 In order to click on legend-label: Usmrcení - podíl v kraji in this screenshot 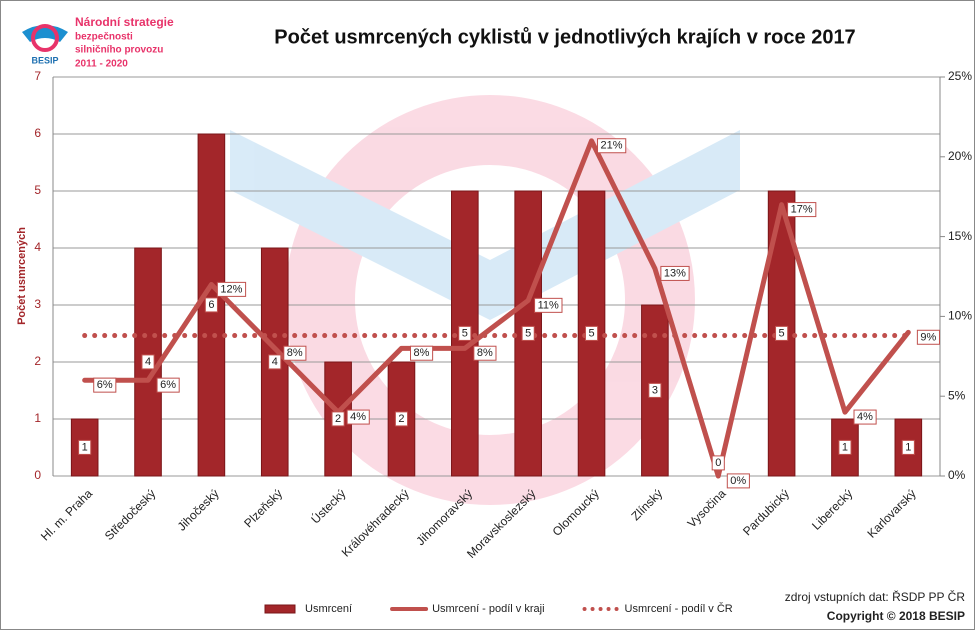, I will do `click(488, 609)`.